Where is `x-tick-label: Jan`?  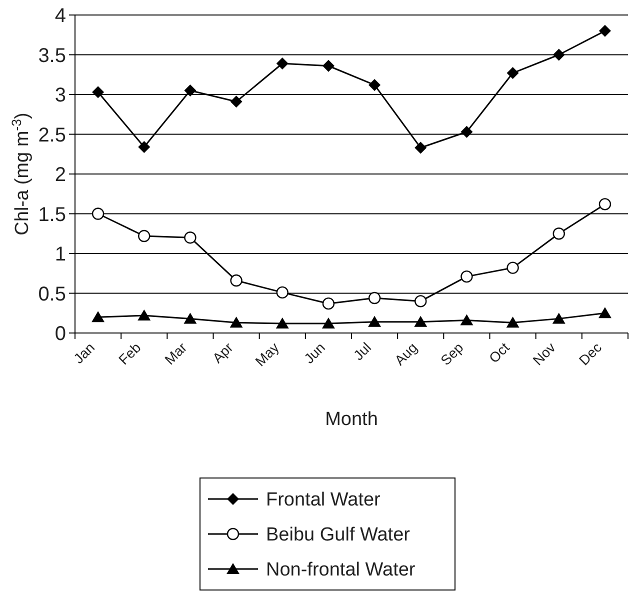
x-tick-label: Jan is located at coordinates (84, 353).